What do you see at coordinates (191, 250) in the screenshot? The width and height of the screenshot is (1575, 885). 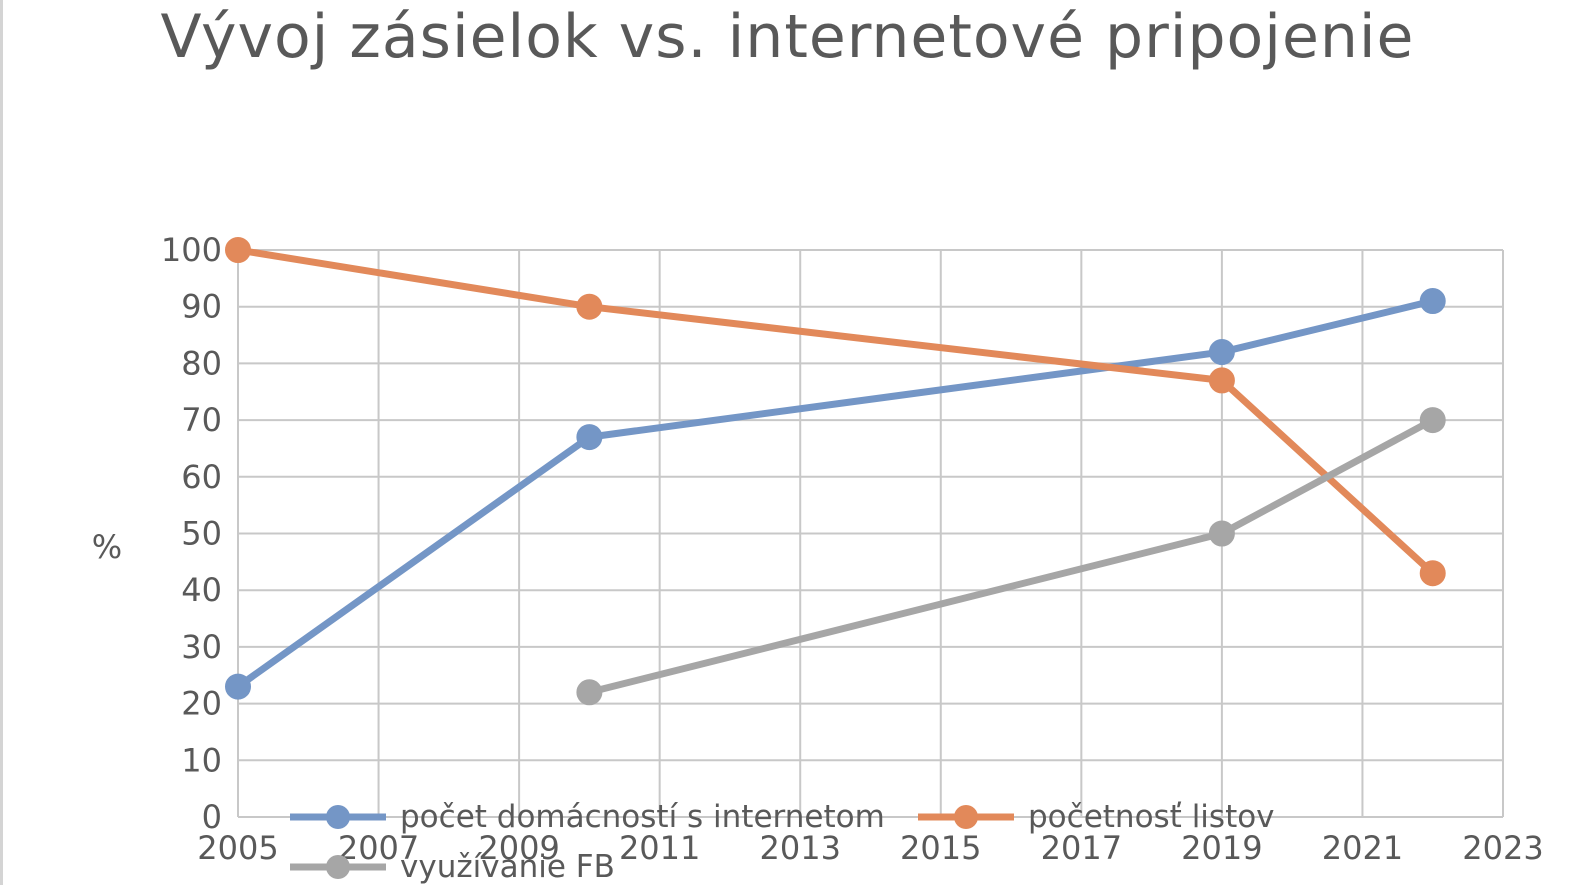 I see `y-tick-label: 100` at bounding box center [191, 250].